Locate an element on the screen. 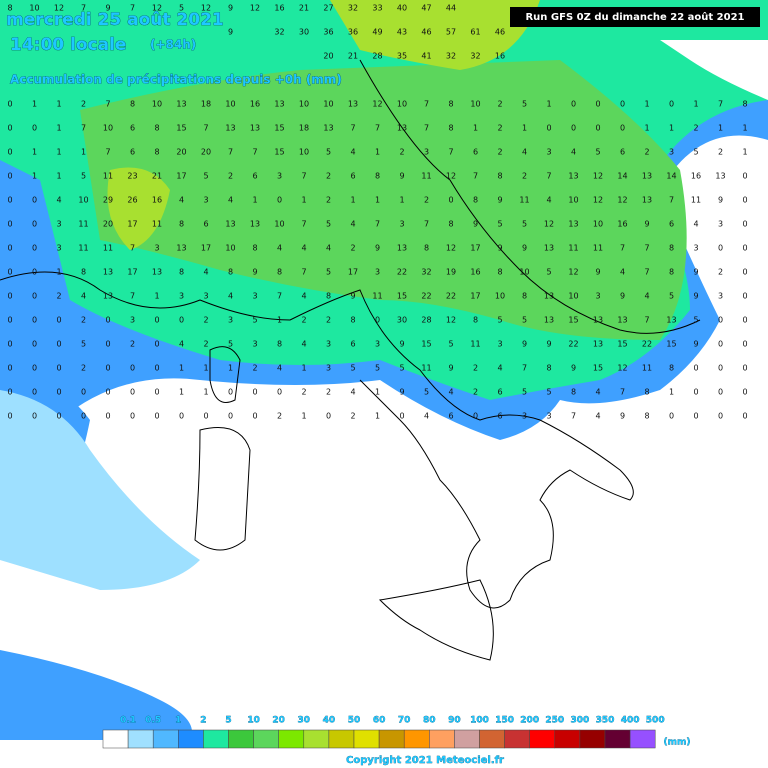 The height and width of the screenshot is (768, 768). grid-value: 46 is located at coordinates (426, 32).